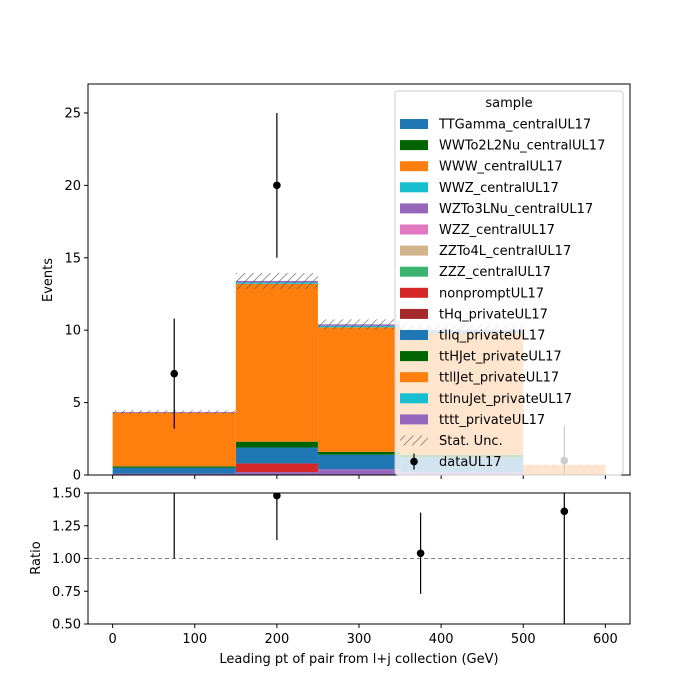 Image resolution: width=700 pixels, height=700 pixels. I want to click on legend-label-data: dataUL17, so click(470, 462).